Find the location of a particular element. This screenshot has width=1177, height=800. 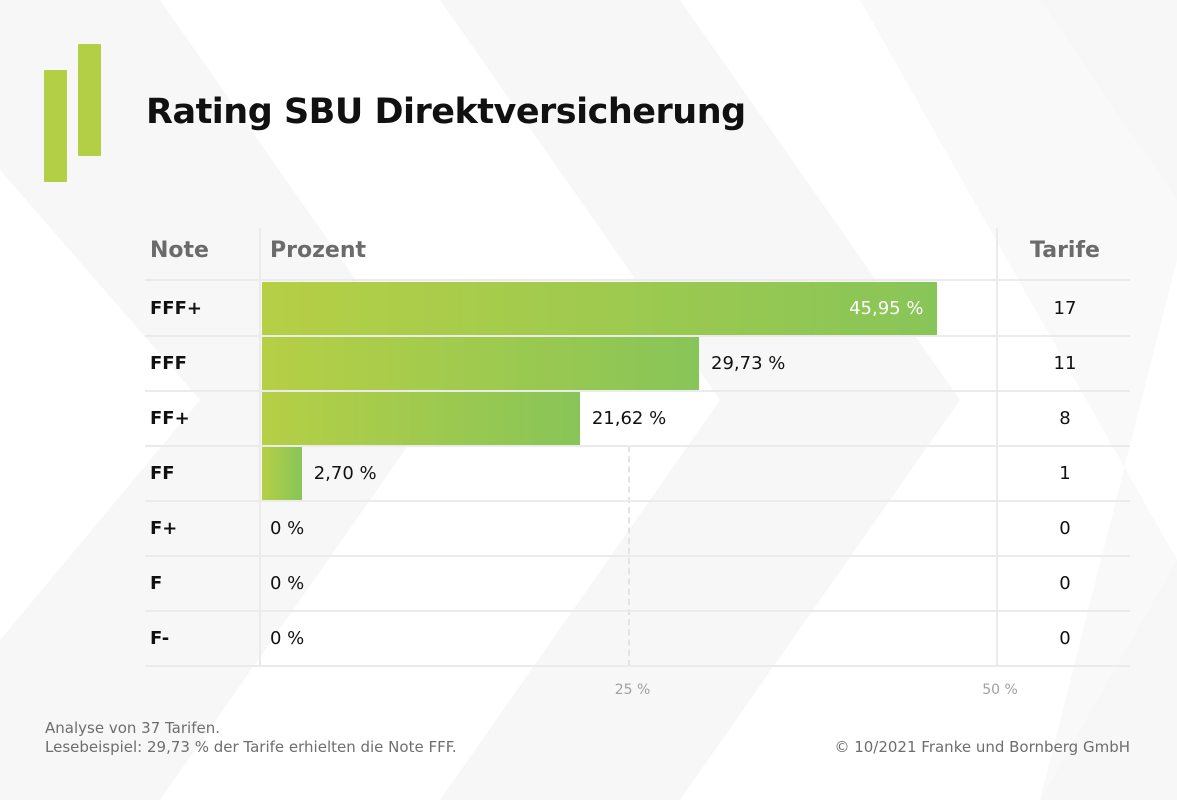

tarife-count: 1 is located at coordinates (1065, 473).